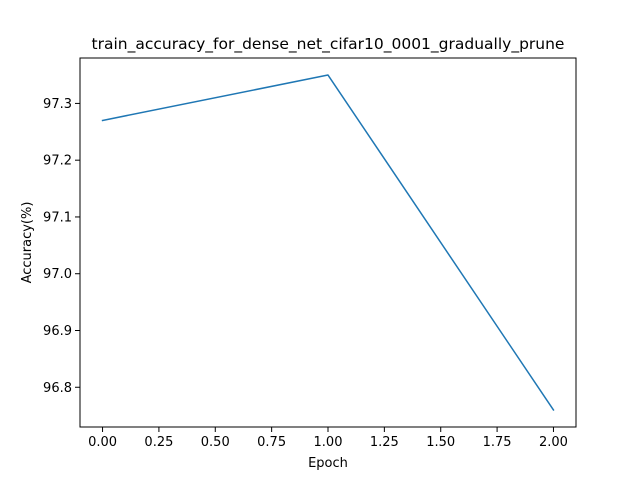  I want to click on x-tick-label: 0.75, so click(271, 442).